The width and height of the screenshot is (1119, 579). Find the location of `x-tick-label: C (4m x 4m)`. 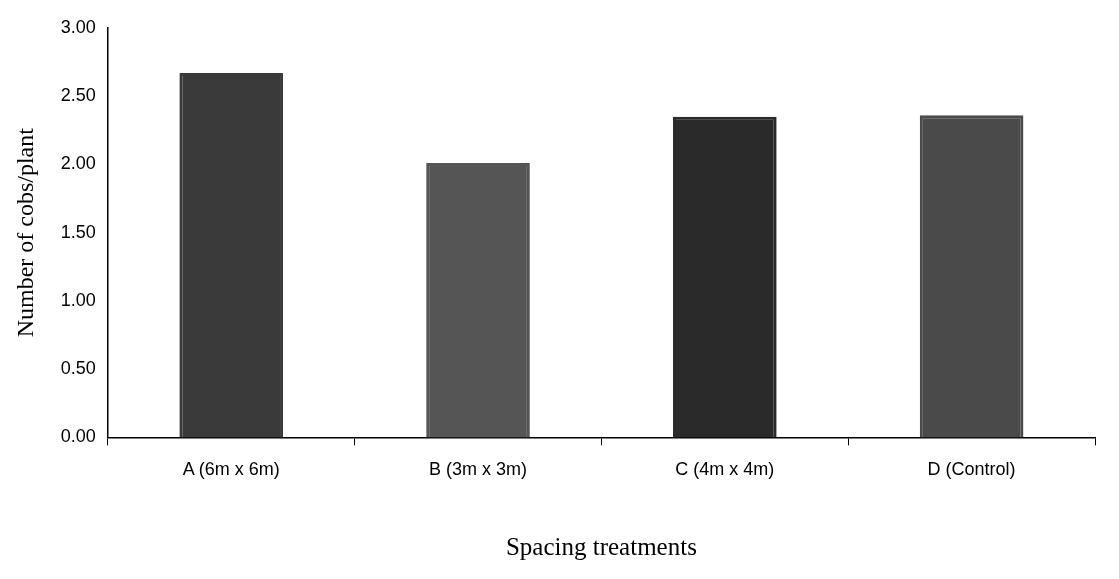

x-tick-label: C (4m x 4m) is located at coordinates (725, 469).